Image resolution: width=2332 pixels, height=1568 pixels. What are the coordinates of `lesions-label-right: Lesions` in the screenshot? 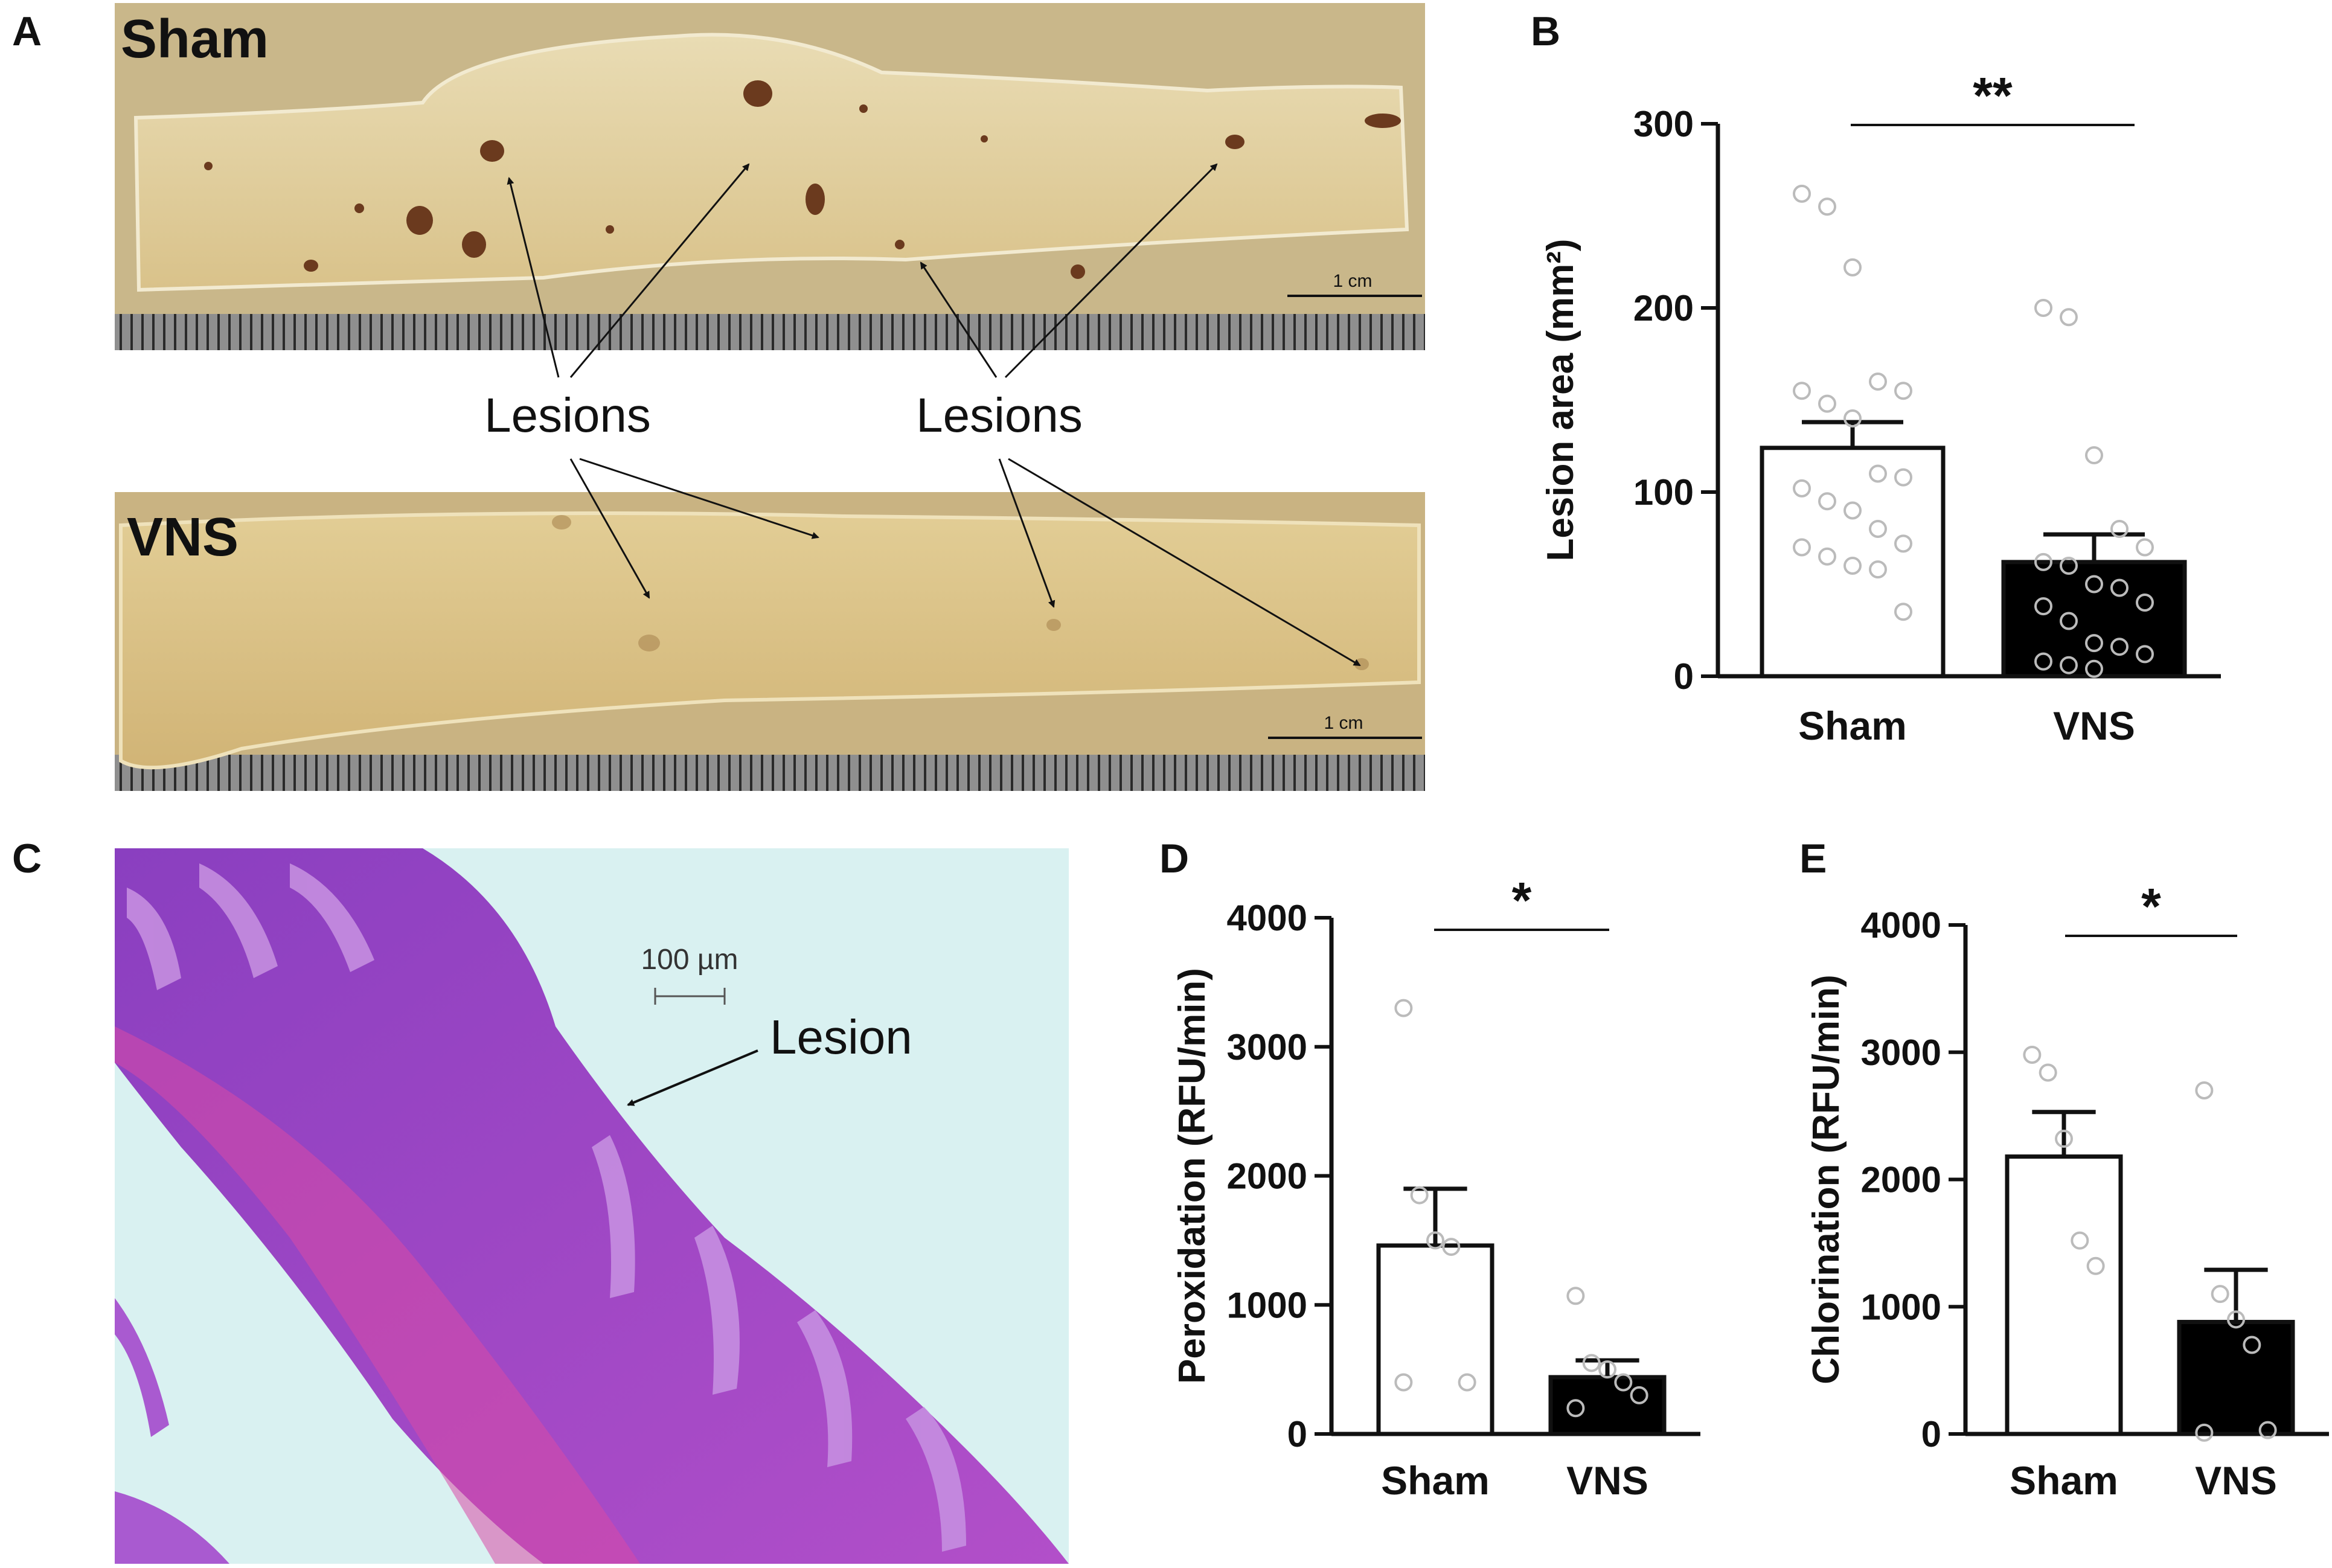 It's located at (999, 415).